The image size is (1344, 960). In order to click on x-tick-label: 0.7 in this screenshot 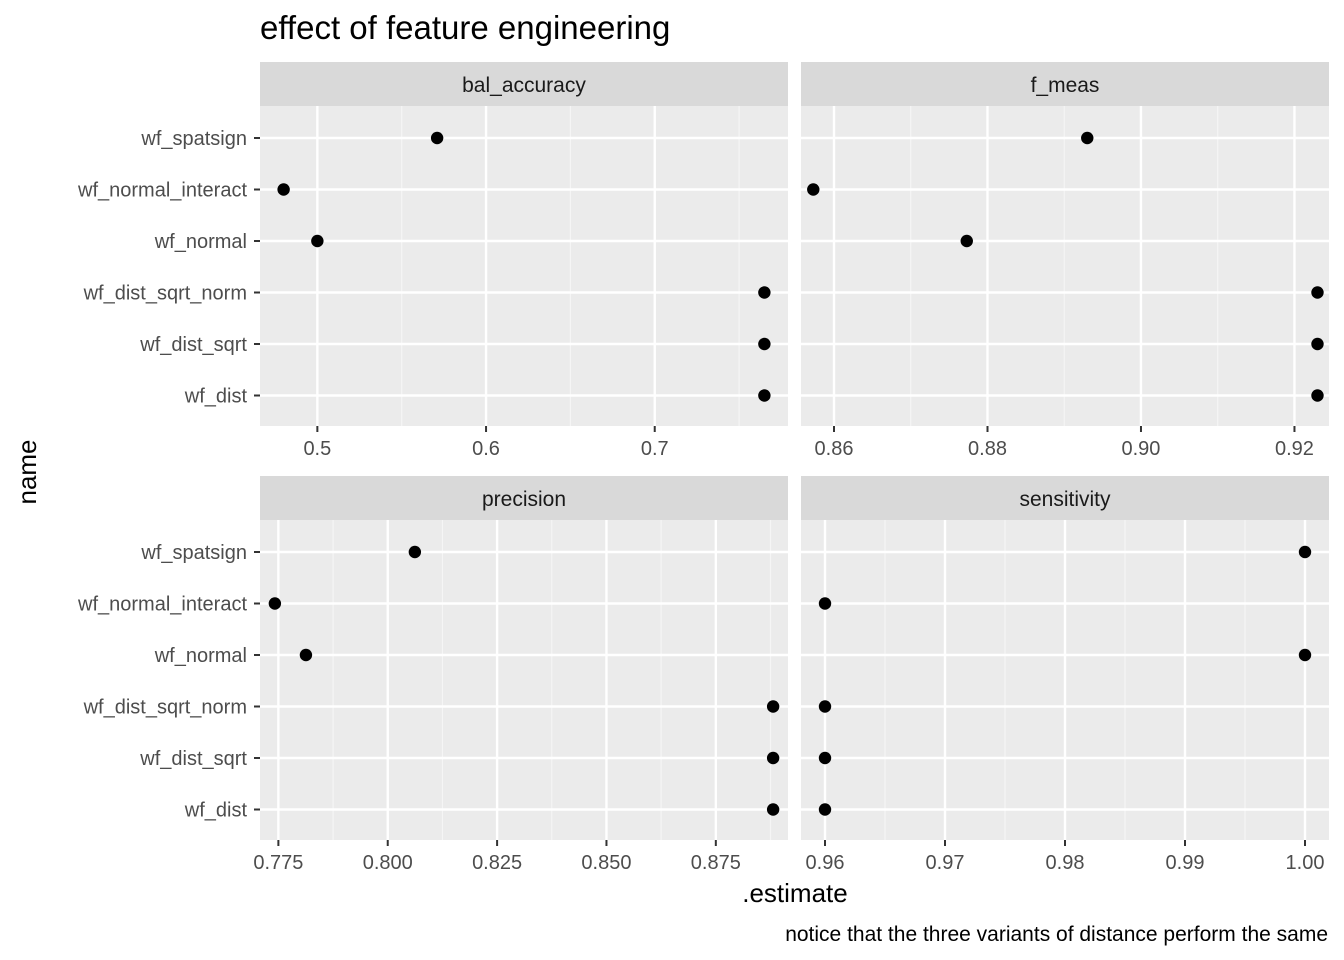, I will do `click(655, 449)`.